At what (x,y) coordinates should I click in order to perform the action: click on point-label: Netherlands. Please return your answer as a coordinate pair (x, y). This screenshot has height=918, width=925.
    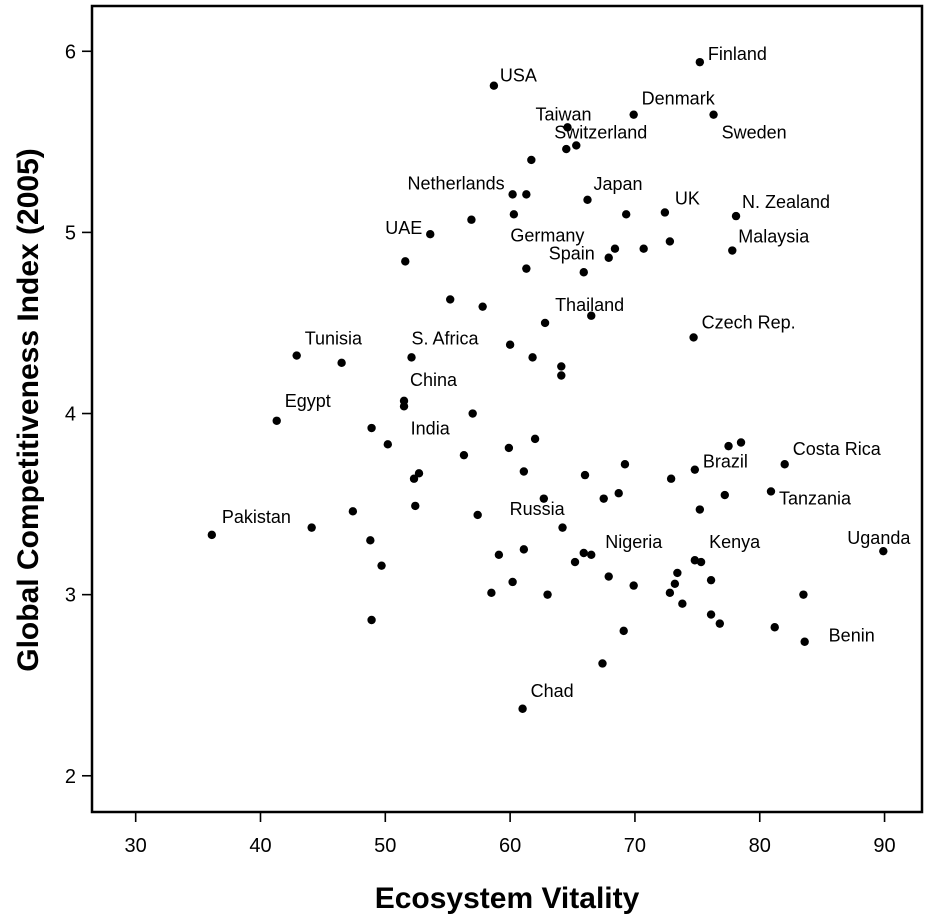
    Looking at the image, I should click on (456, 183).